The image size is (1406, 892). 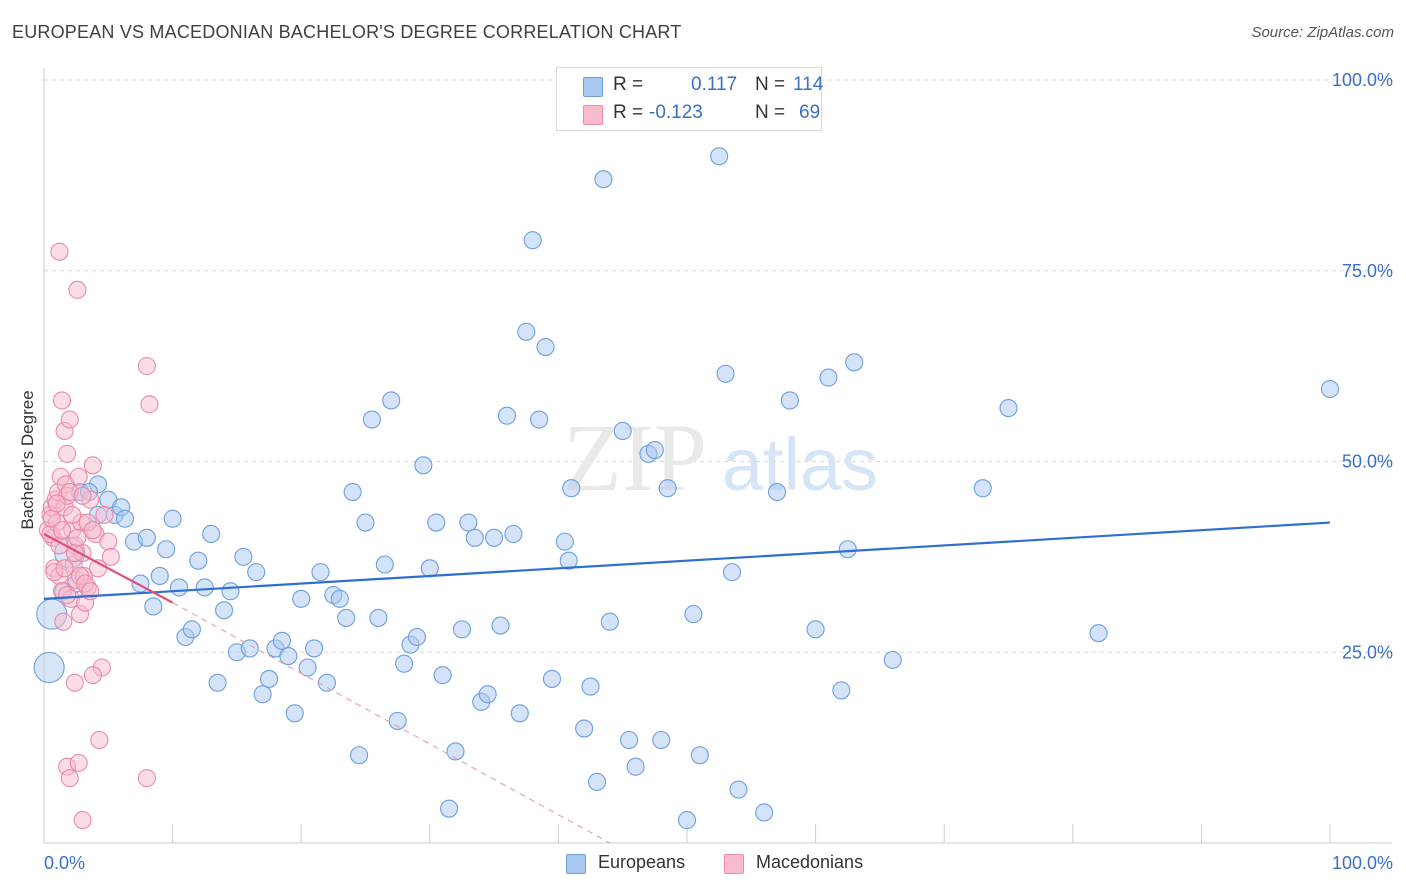 I want to click on trend-line-macedonians, so click(x=108, y=568).